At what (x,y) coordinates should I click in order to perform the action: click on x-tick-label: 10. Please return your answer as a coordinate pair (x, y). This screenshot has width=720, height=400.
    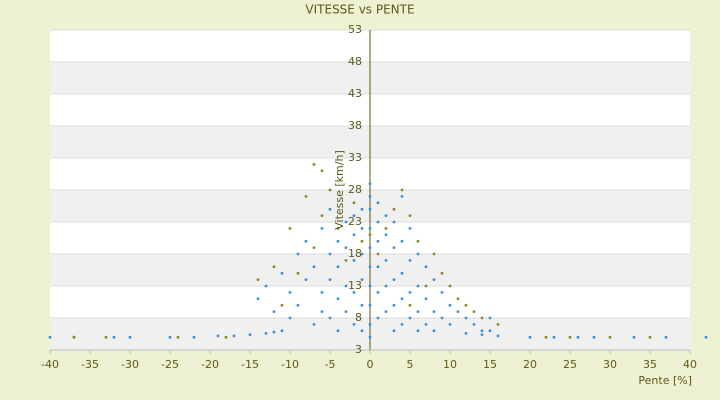
    Looking at the image, I should click on (450, 364).